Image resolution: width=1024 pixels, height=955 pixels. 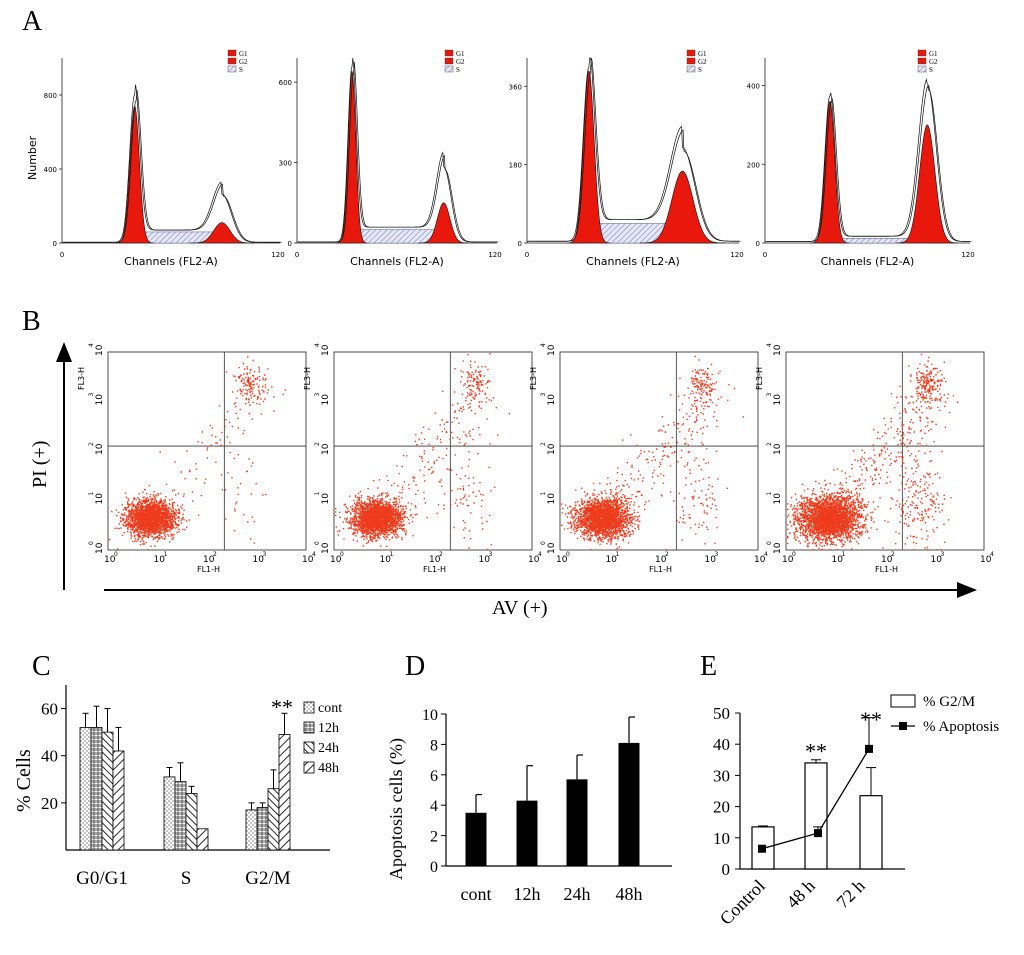 I want to click on panel-a-ylabel: Number, so click(x=32, y=157).